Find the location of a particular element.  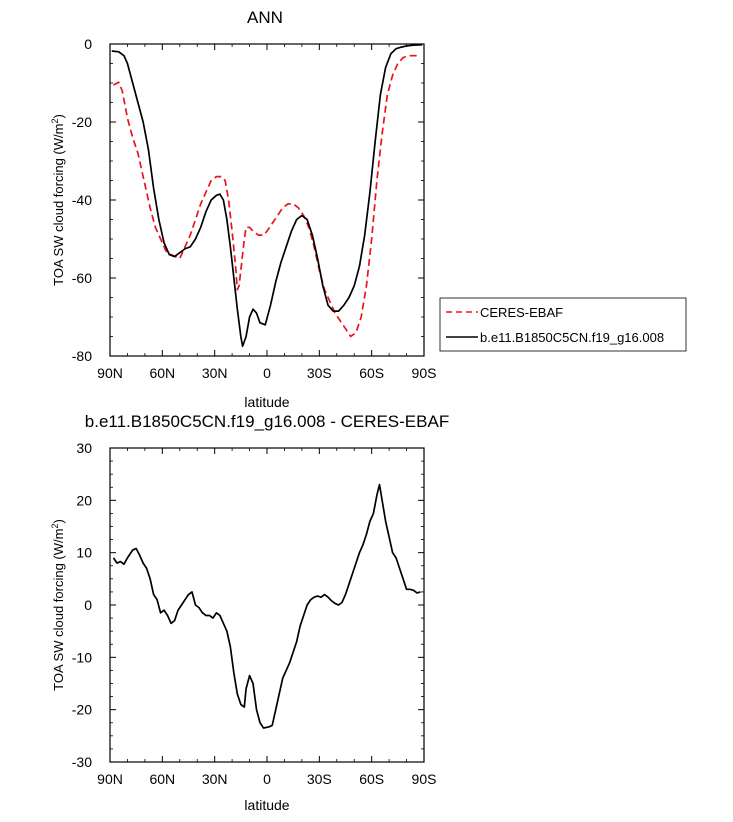

bottom-x-tick-label: 60N is located at coordinates (162, 779).